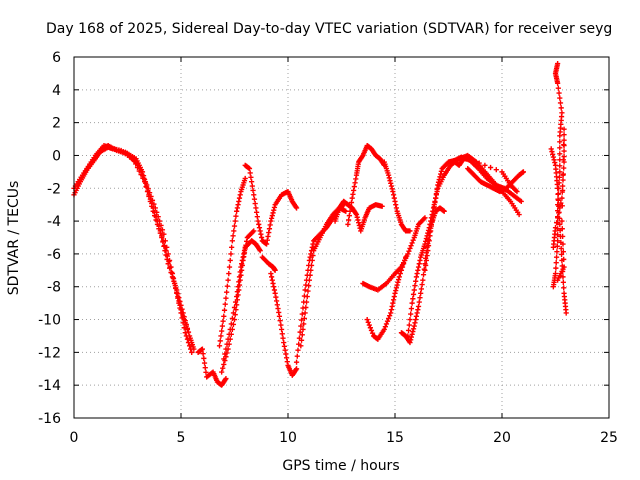 The width and height of the screenshot is (640, 480). I want to click on x-tick-label: 0, so click(74, 438).